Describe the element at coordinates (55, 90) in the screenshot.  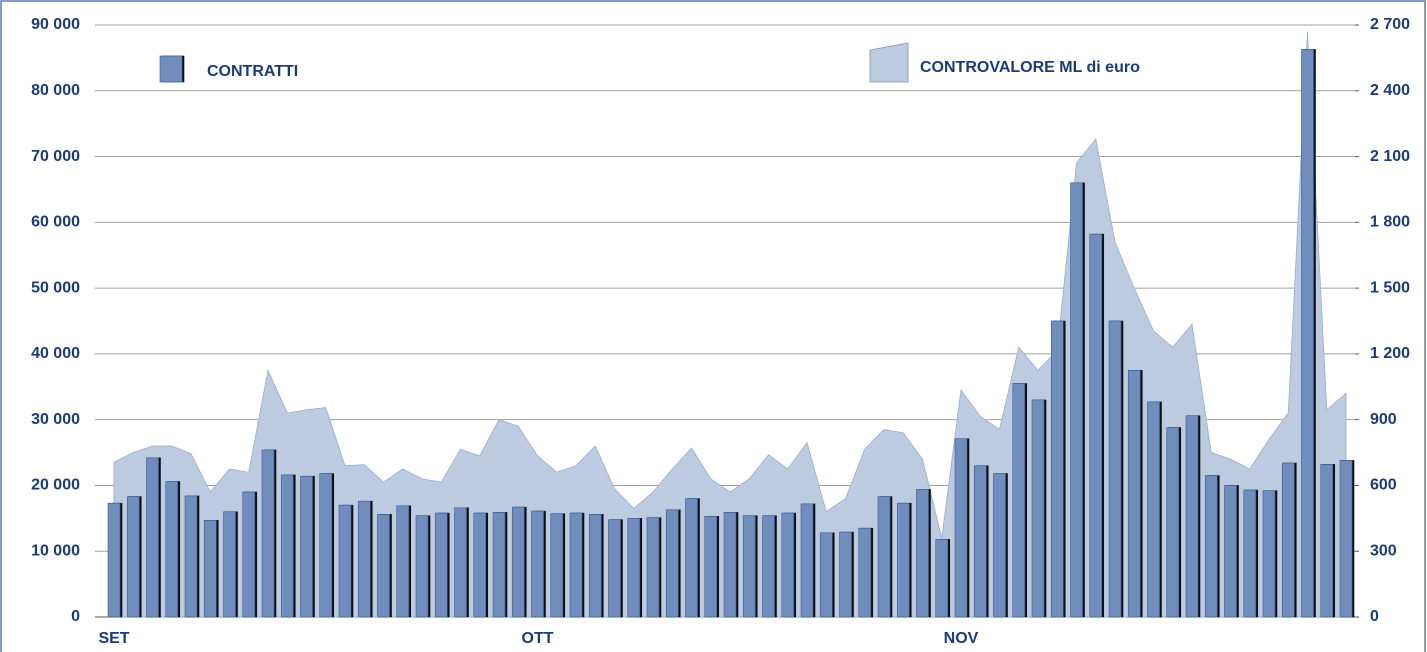
I see `y-tick-label: 80 000` at that location.